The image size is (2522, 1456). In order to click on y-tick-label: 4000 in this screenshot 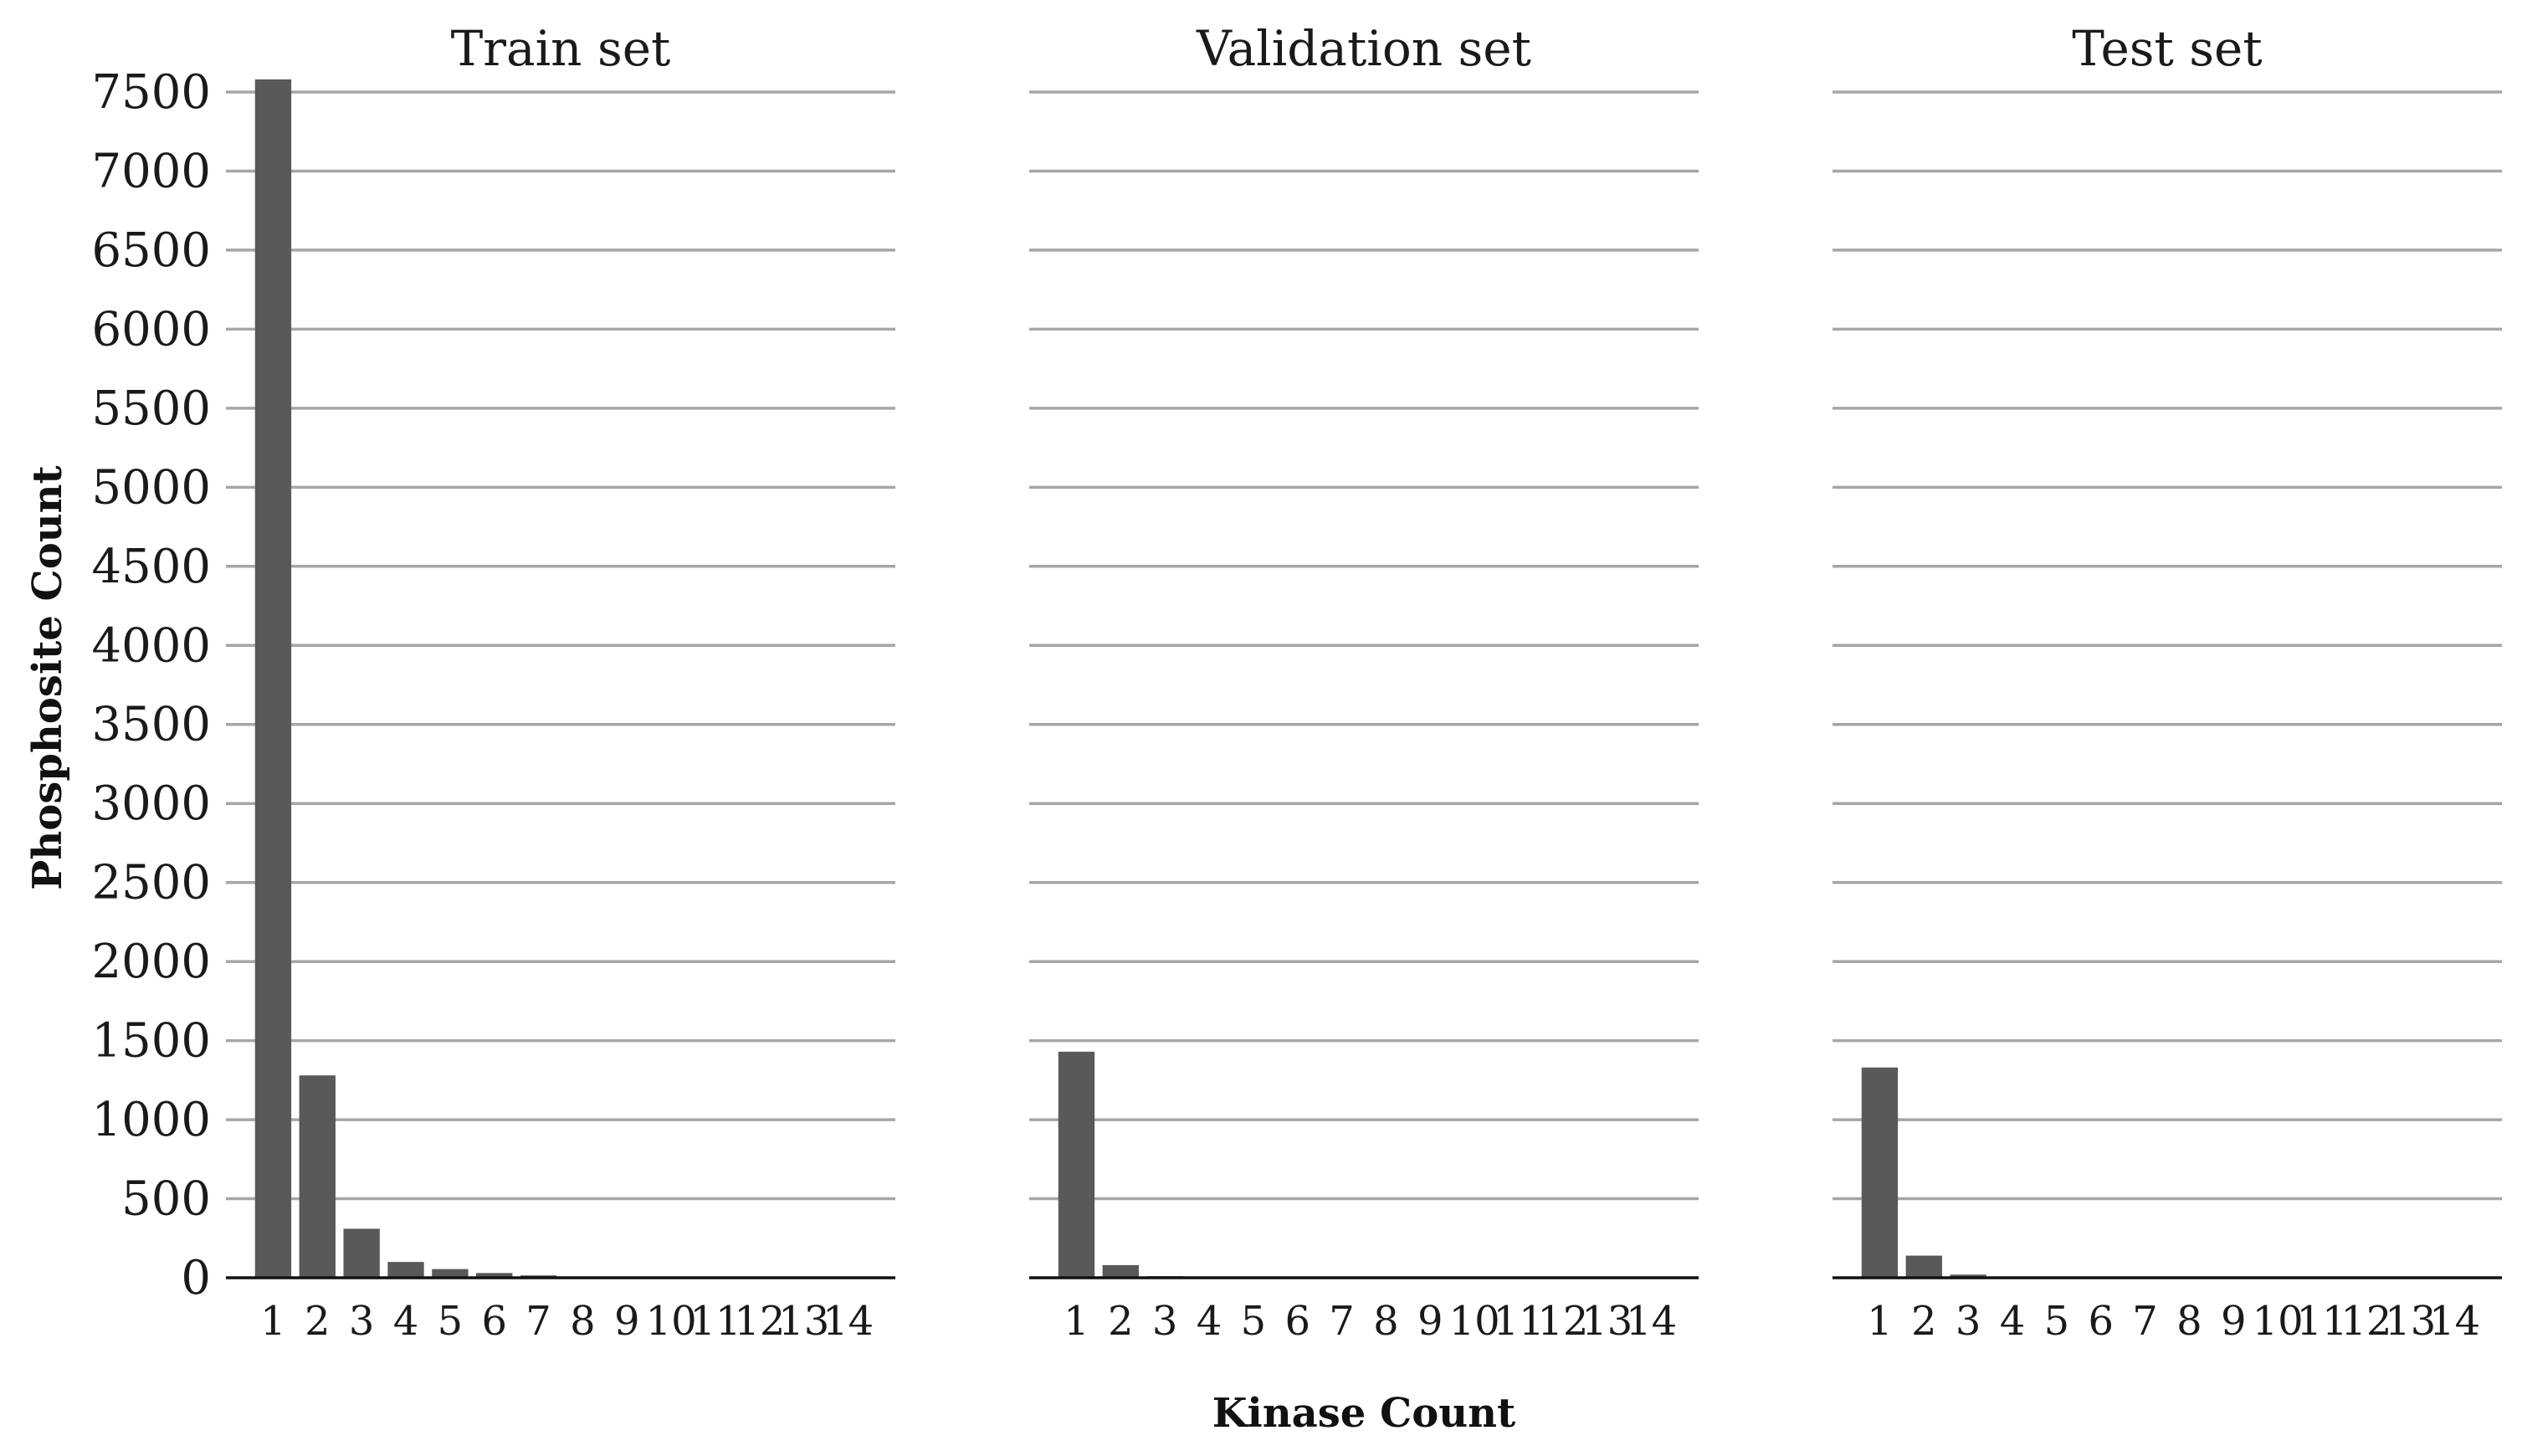, I will do `click(151, 645)`.